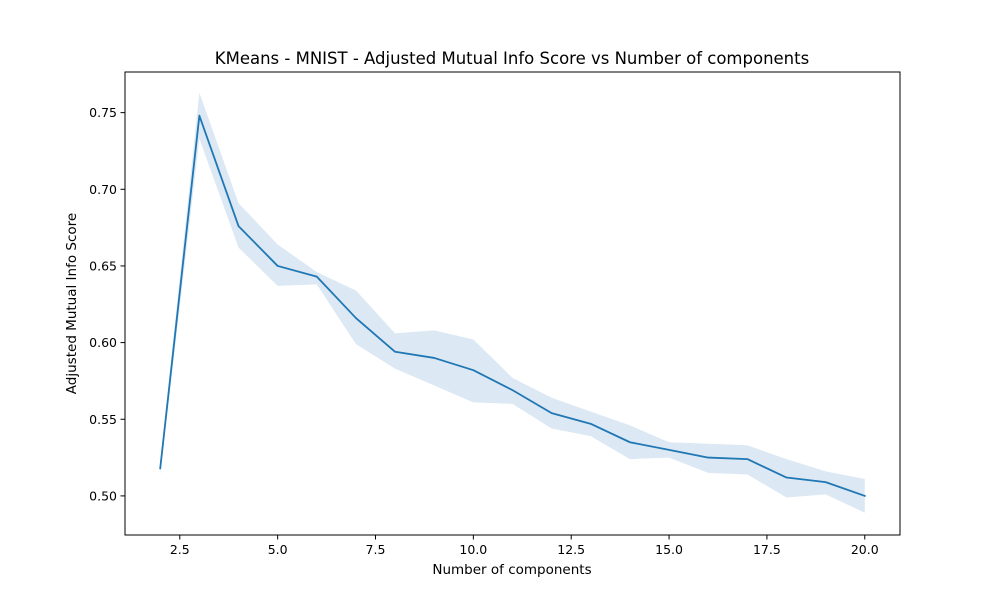 The width and height of the screenshot is (1000, 600). Describe the element at coordinates (103, 189) in the screenshot. I see `y-tick-label: 0.70` at that location.